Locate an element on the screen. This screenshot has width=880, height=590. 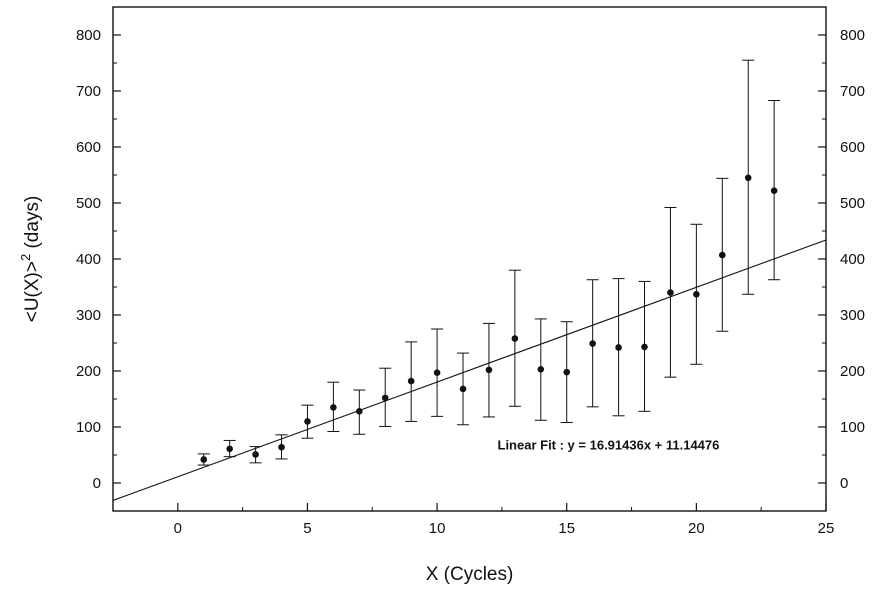
x-tick-label: 20 is located at coordinates (696, 528).